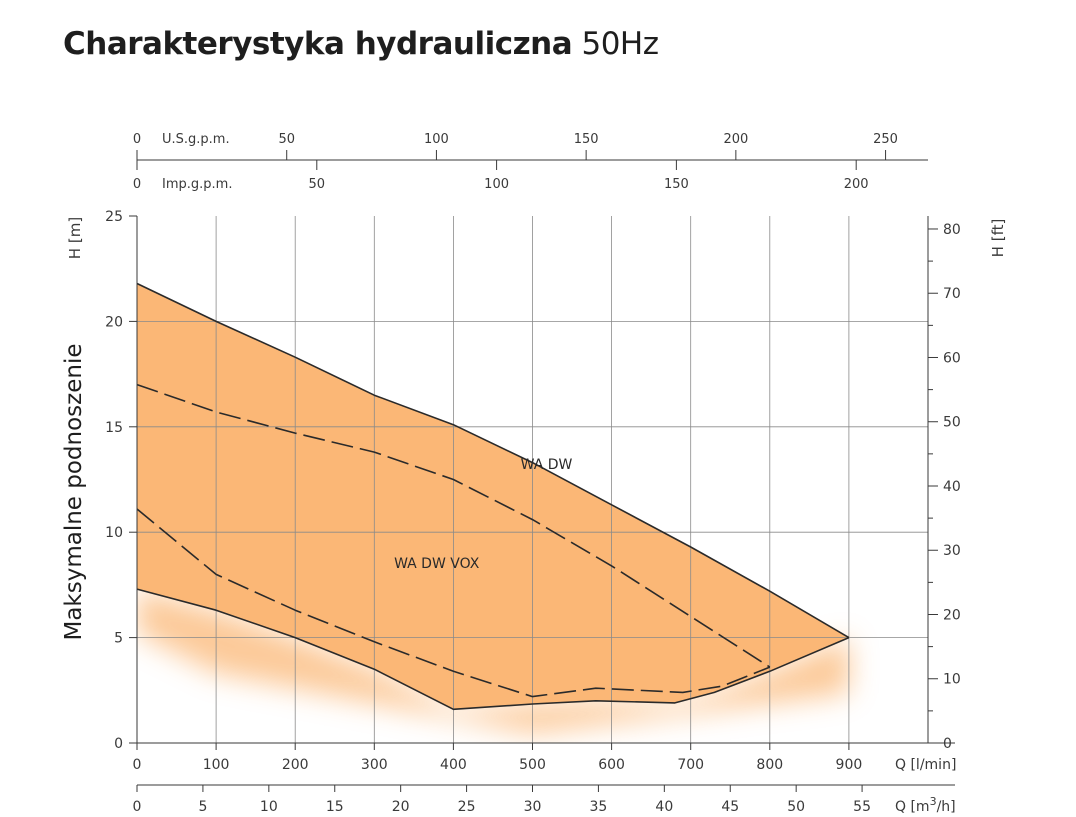 This screenshot has width=1076, height=817. Describe the element at coordinates (269, 807) in the screenshot. I see `m3h-tick-label: 10` at that location.